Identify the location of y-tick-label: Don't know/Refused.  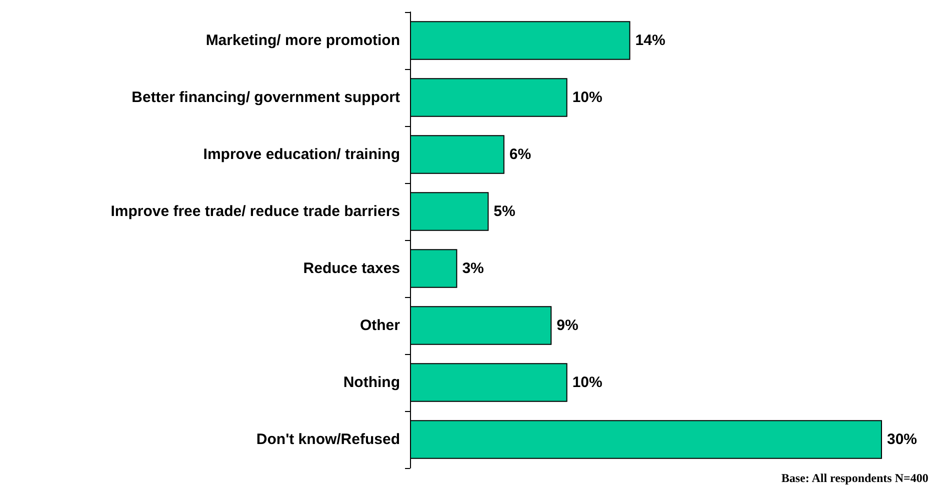
(328, 439).